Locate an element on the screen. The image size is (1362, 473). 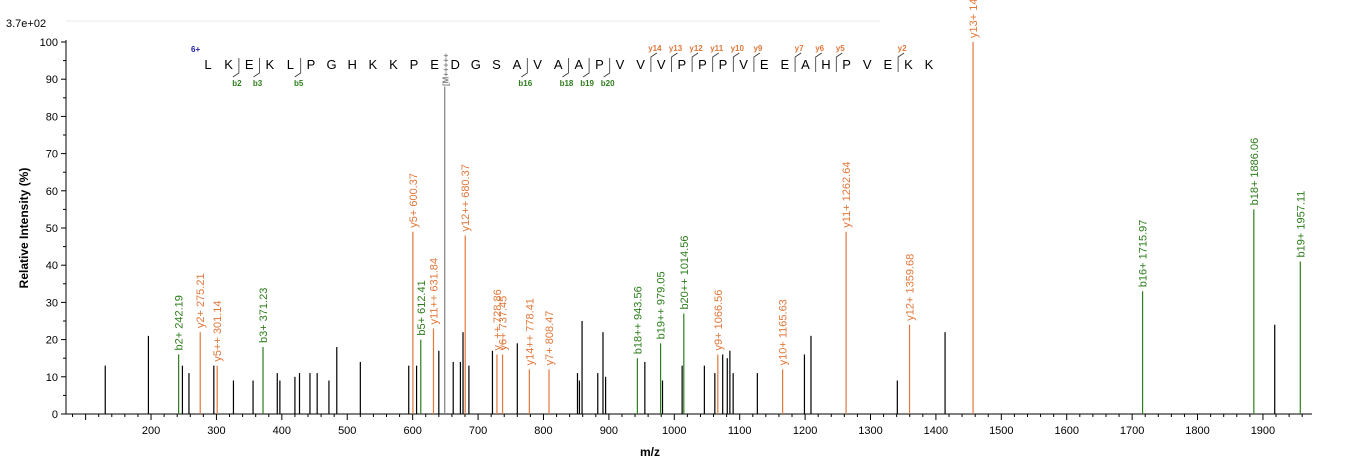
peak-label: b19++ 979.05 is located at coordinates (662, 305).